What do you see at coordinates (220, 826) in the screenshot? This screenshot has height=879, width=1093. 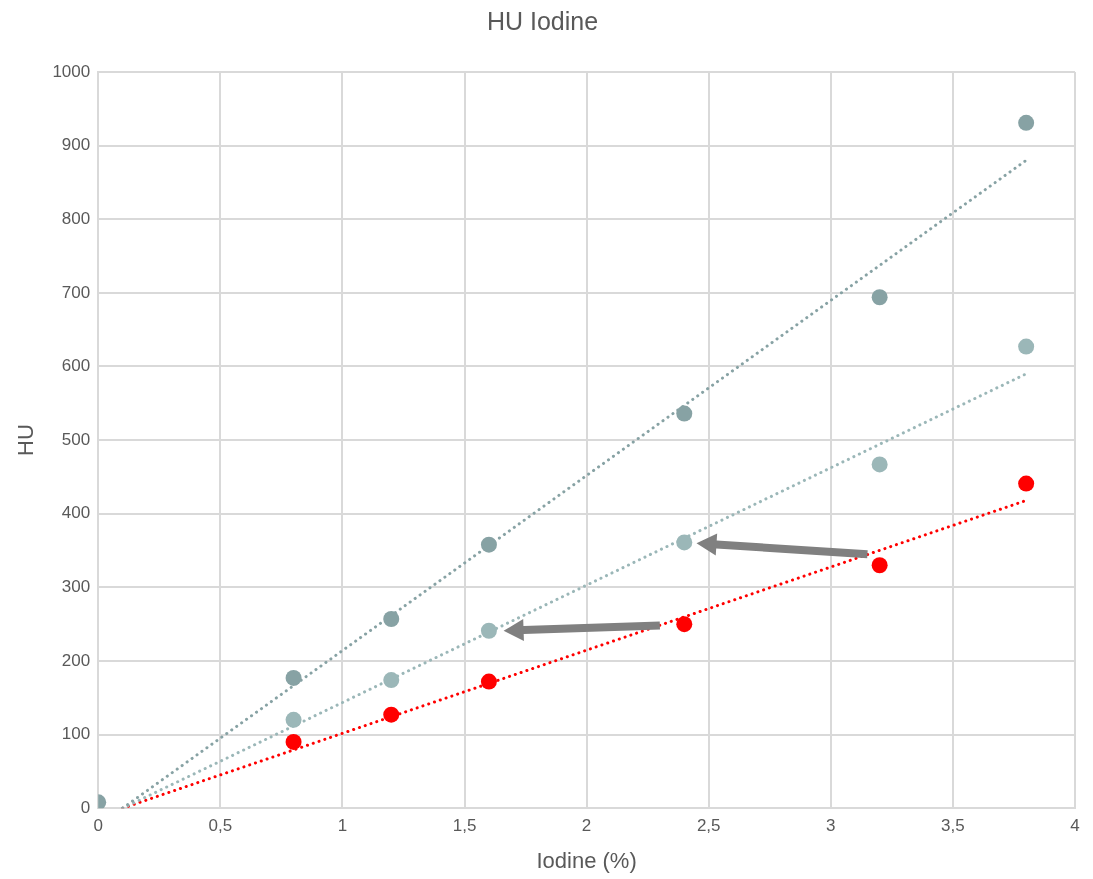 I see `x-tick-label: 0,5` at bounding box center [220, 826].